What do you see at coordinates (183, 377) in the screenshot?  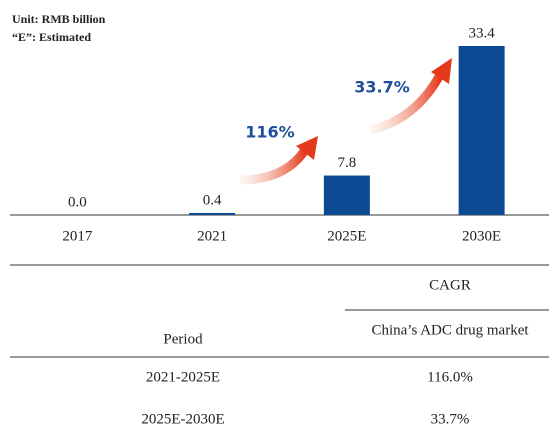 I see `table-cell: 2021-2025E` at bounding box center [183, 377].